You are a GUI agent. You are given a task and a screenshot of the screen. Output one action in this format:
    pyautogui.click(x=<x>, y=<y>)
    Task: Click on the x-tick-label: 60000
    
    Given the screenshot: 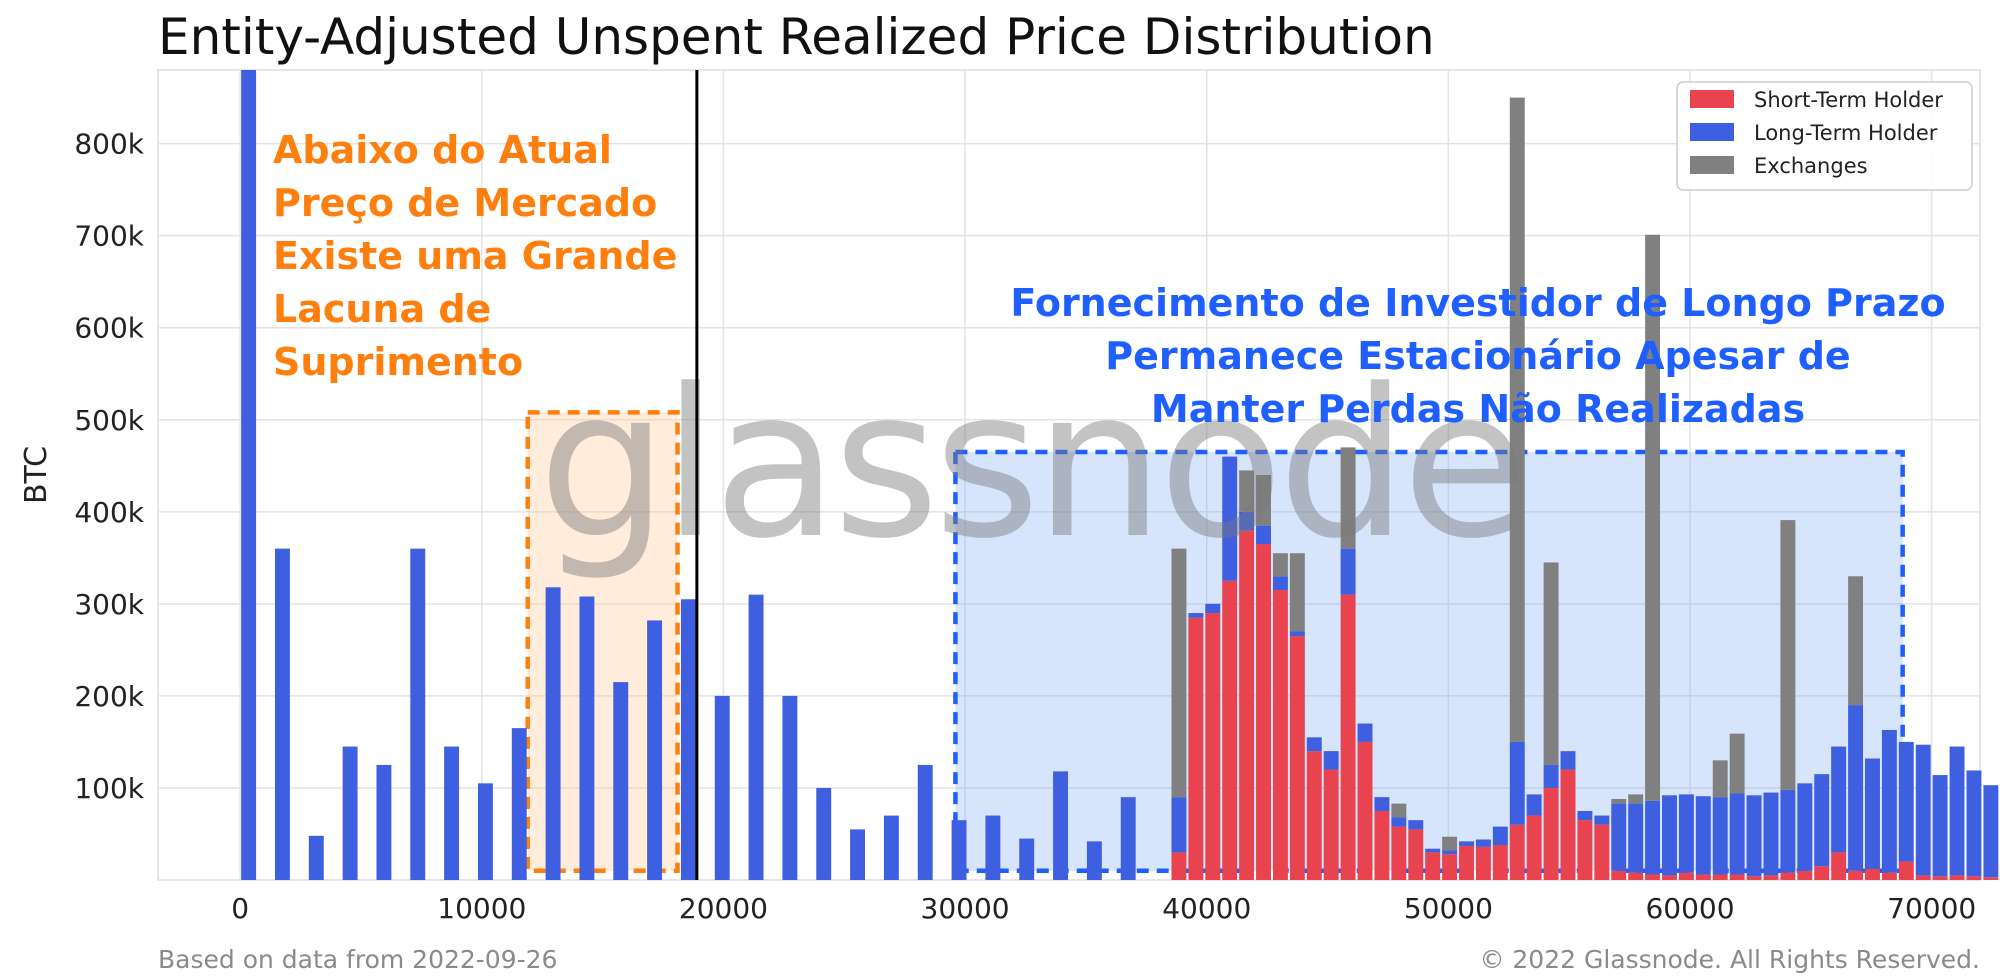 What is the action you would take?
    pyautogui.click(x=1689, y=908)
    